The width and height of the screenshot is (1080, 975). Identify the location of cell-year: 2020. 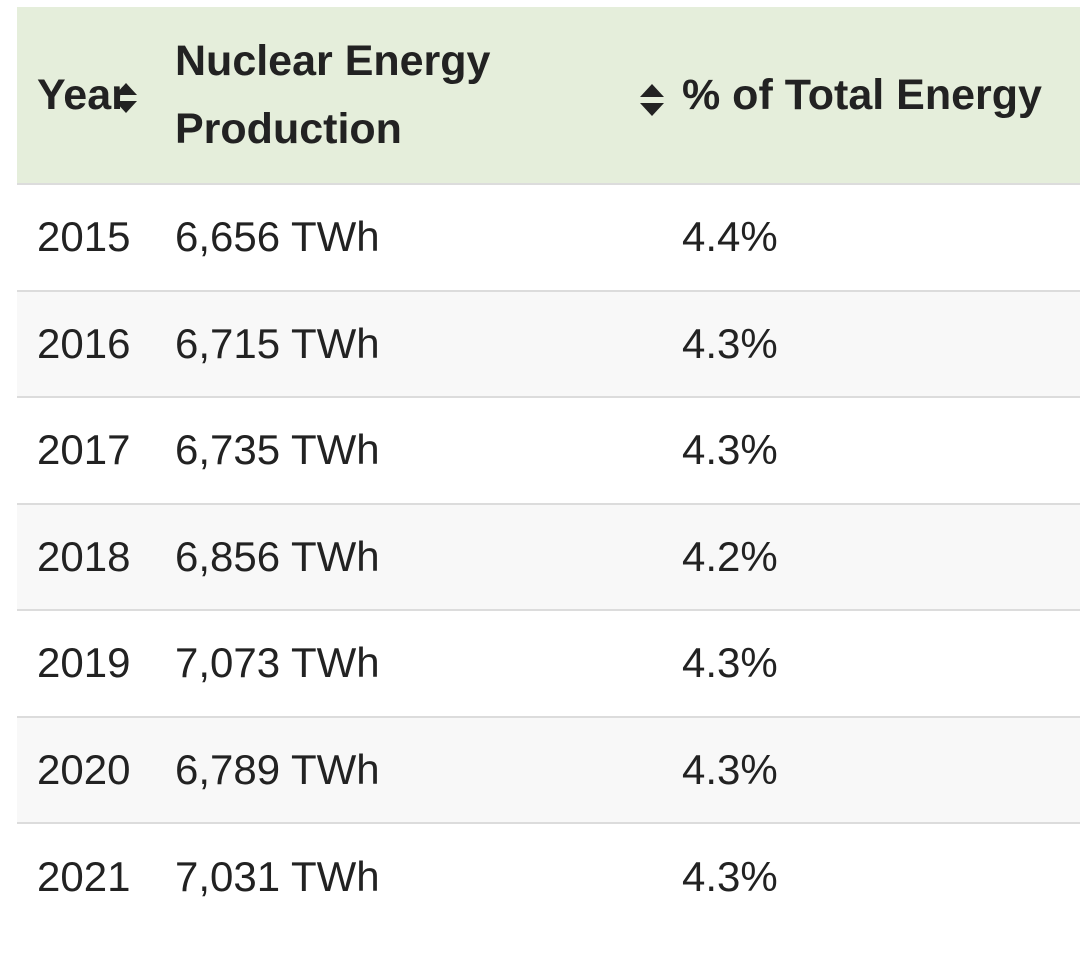
(84, 769).